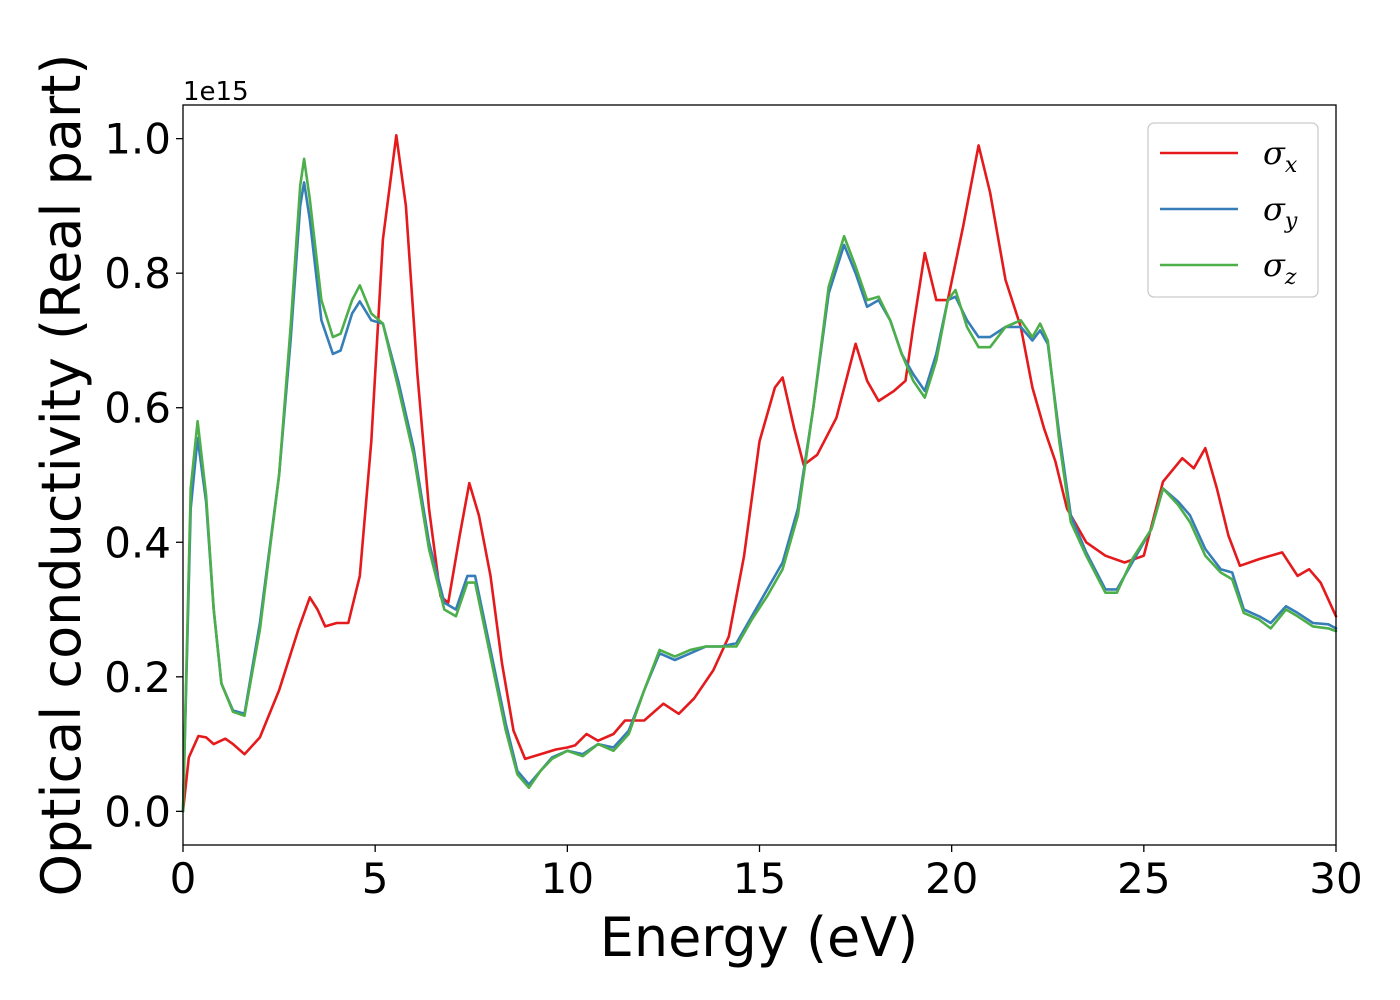 Image resolution: width=1400 pixels, height=1000 pixels. Describe the element at coordinates (137, 408) in the screenshot. I see `y-tick-label: 0.6` at that location.